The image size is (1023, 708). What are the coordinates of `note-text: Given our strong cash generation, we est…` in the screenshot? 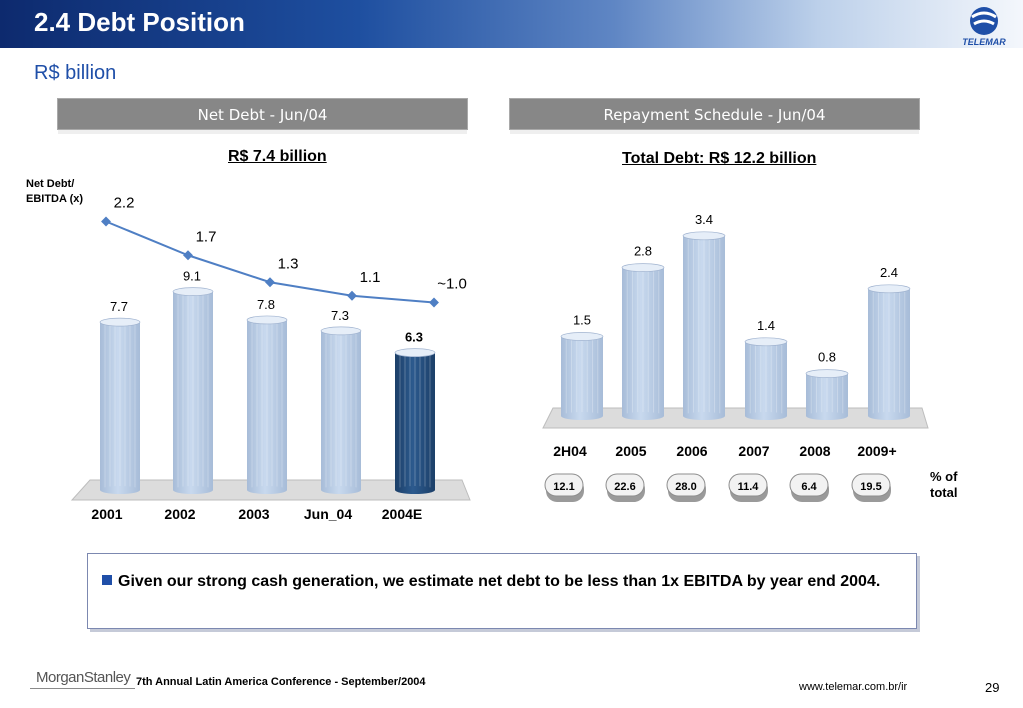 It's located at (499, 581).